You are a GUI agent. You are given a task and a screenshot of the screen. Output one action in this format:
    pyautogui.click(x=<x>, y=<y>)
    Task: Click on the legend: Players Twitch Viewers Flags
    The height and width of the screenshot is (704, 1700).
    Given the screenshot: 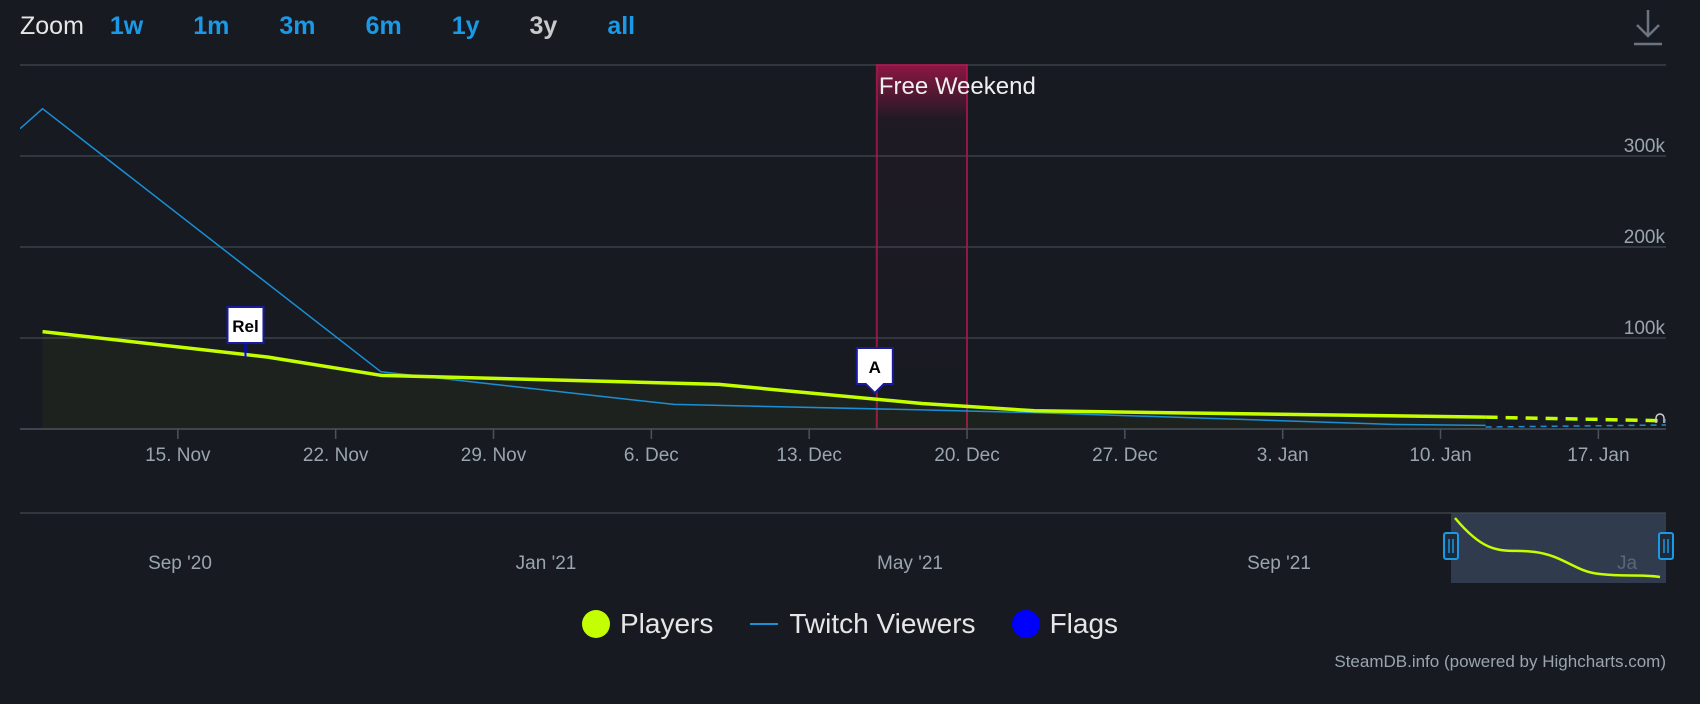 What is the action you would take?
    pyautogui.click(x=850, y=624)
    